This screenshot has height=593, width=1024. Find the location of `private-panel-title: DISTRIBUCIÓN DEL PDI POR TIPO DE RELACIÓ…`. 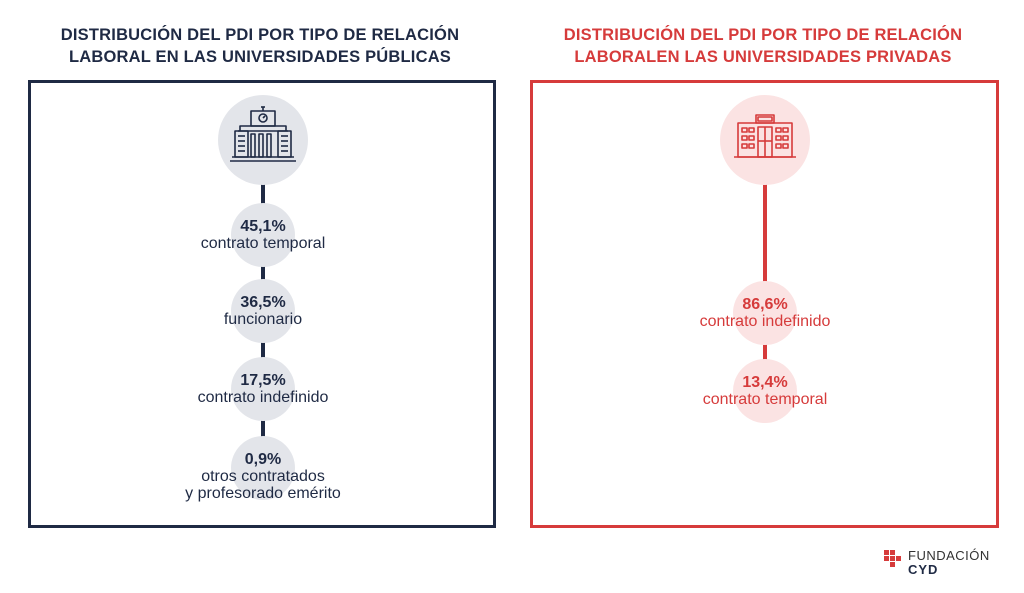

private-panel-title: DISTRIBUCIÓN DEL PDI POR TIPO DE RELACIÓ… is located at coordinates (763, 46).